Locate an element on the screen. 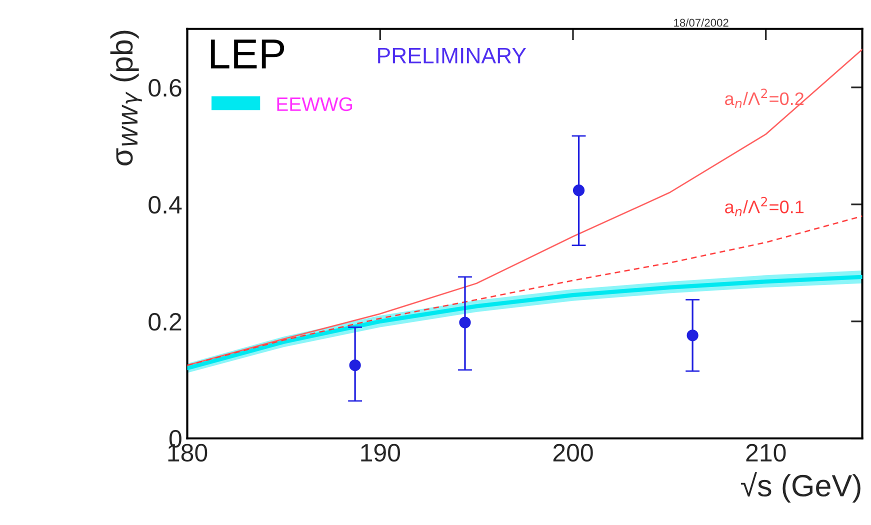 This screenshot has height=525, width=871. x-tick-label: 190 is located at coordinates (380, 453).